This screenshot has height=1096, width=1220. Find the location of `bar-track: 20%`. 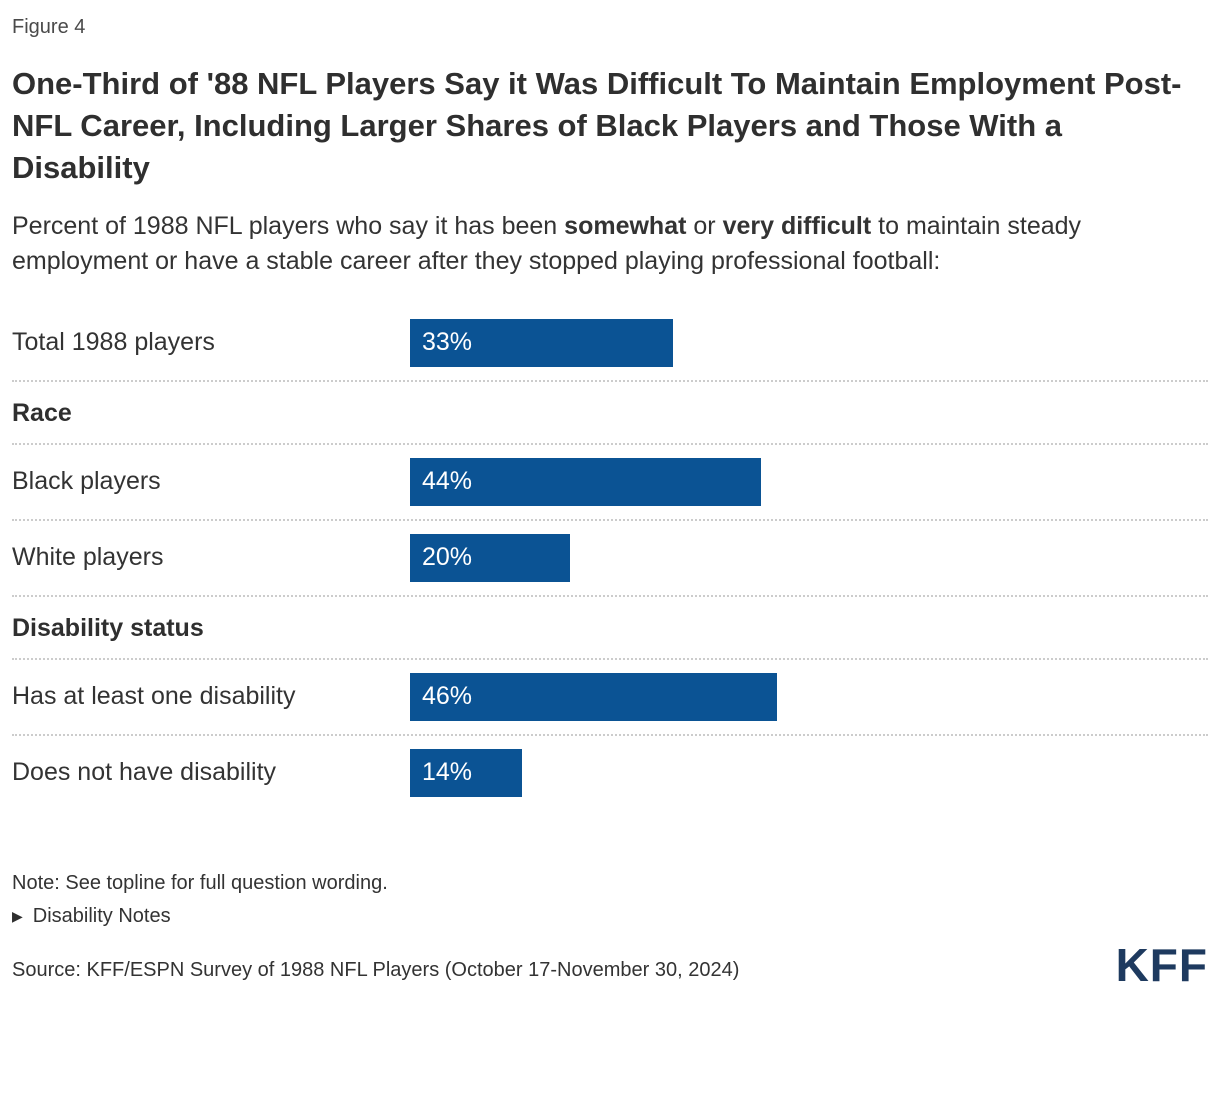

bar-track: 20% is located at coordinates (809, 557).